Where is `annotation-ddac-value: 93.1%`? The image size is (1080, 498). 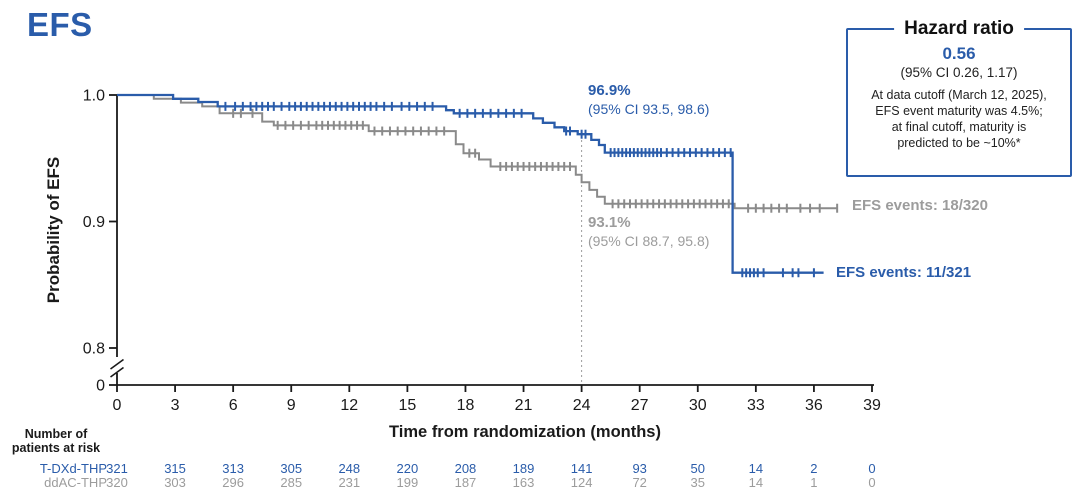
annotation-ddac-value: 93.1% is located at coordinates (609, 222).